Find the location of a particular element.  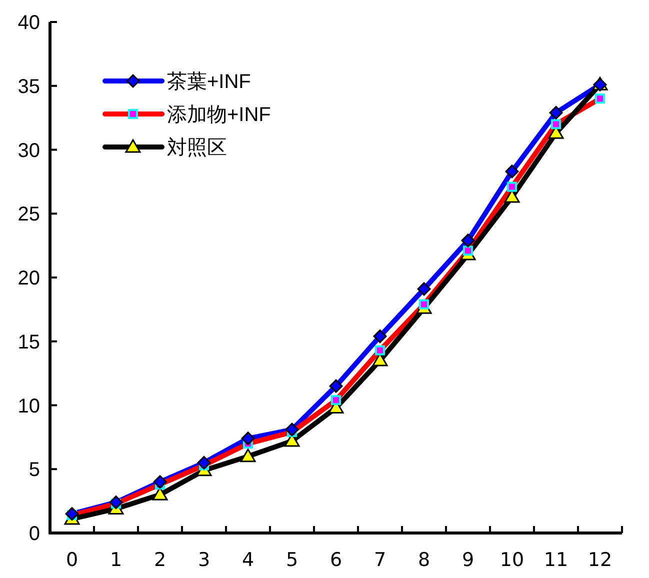

legend-label: 茶葉+INF is located at coordinates (209, 82).